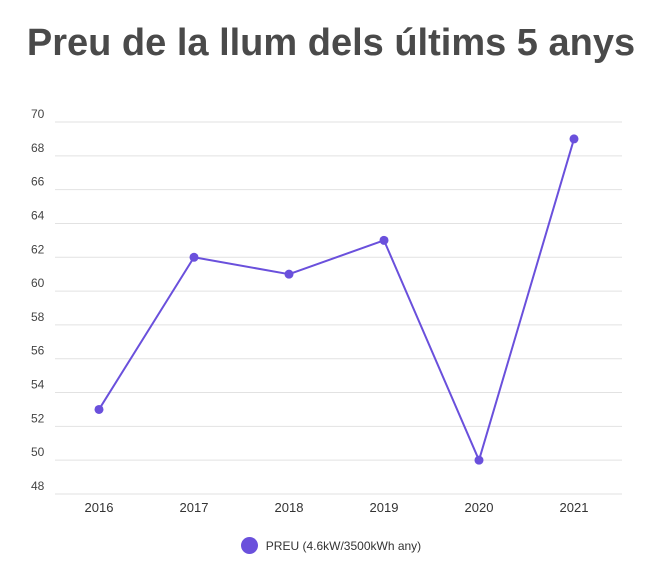  Describe the element at coordinates (38, 385) in the screenshot. I see `y-tick-label: 54` at that location.